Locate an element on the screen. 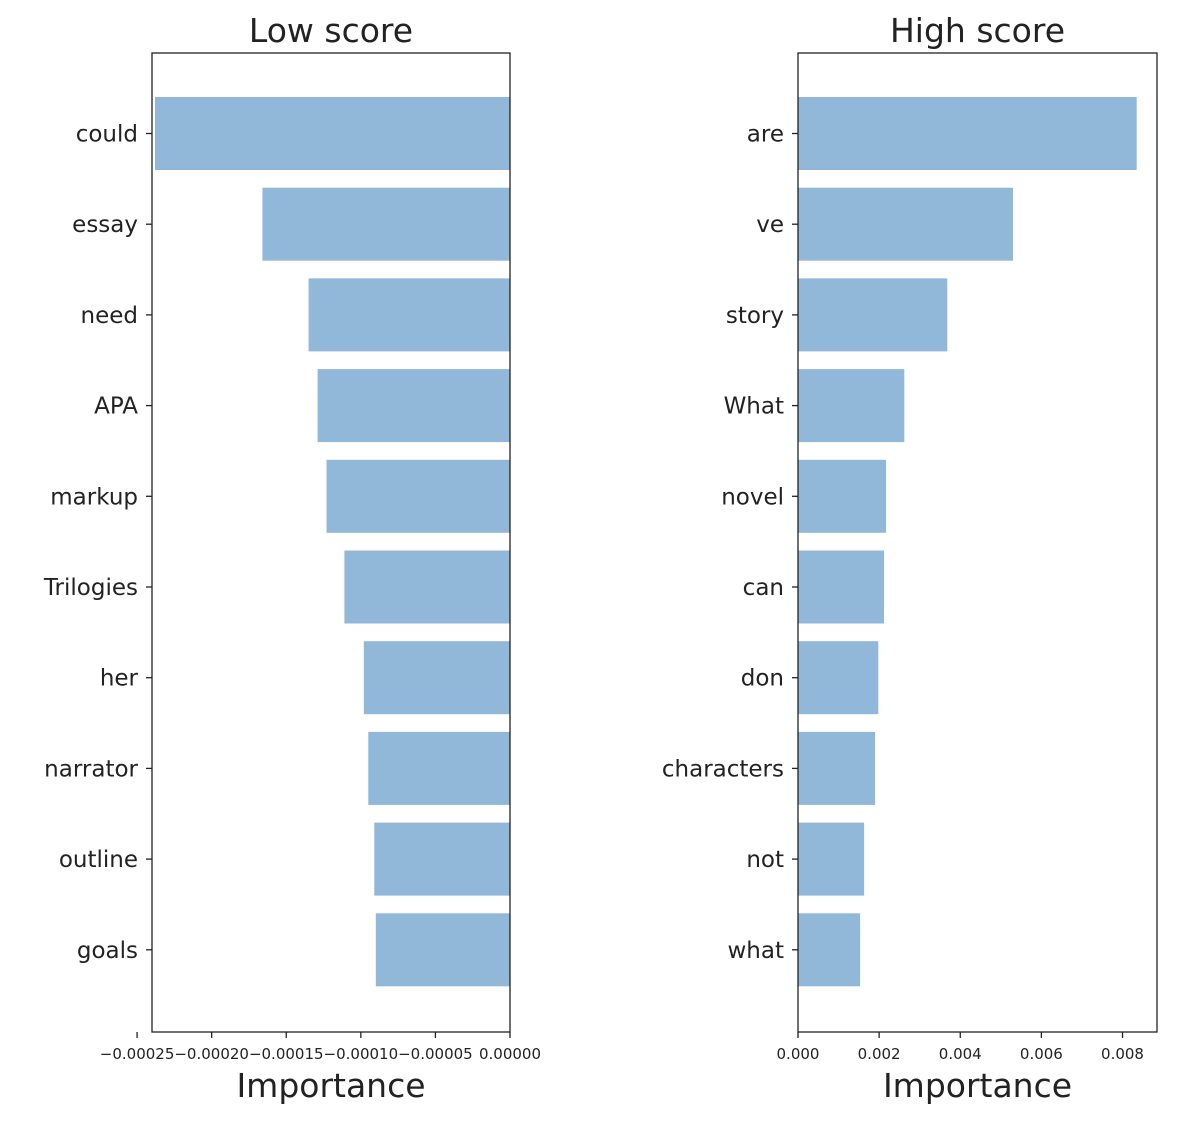 The width and height of the screenshot is (1190, 1124). y-tick-label: narrator is located at coordinates (91, 769).